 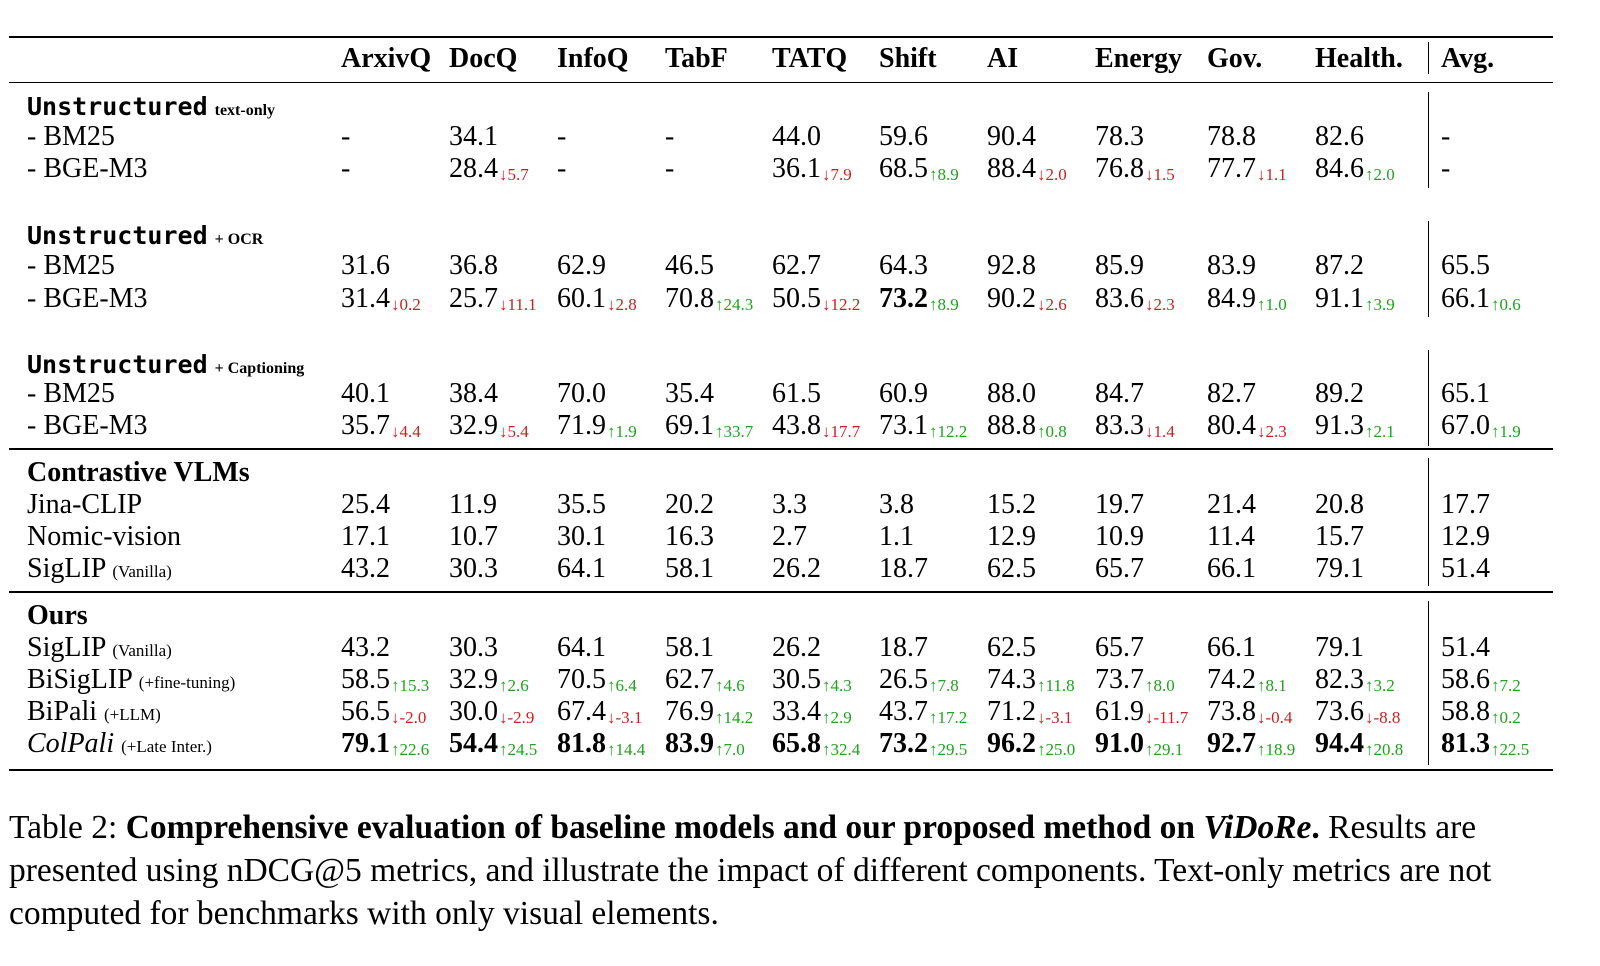 I want to click on table-cell: 20.2, so click(x=689, y=505).